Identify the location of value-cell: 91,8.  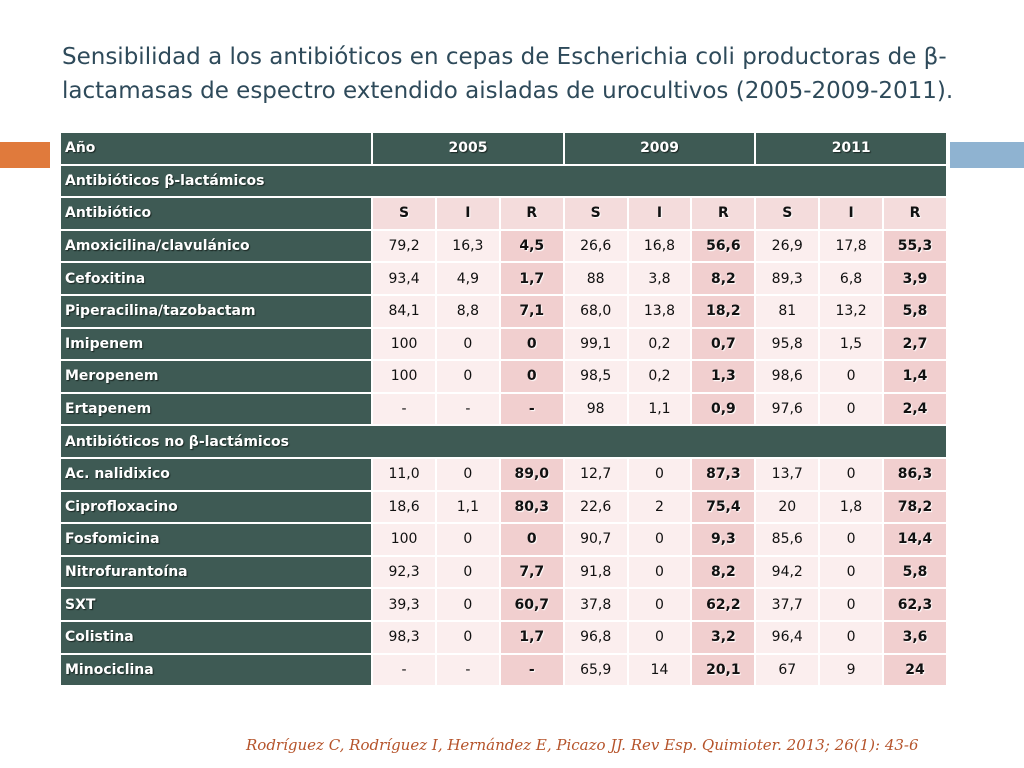
(595, 572).